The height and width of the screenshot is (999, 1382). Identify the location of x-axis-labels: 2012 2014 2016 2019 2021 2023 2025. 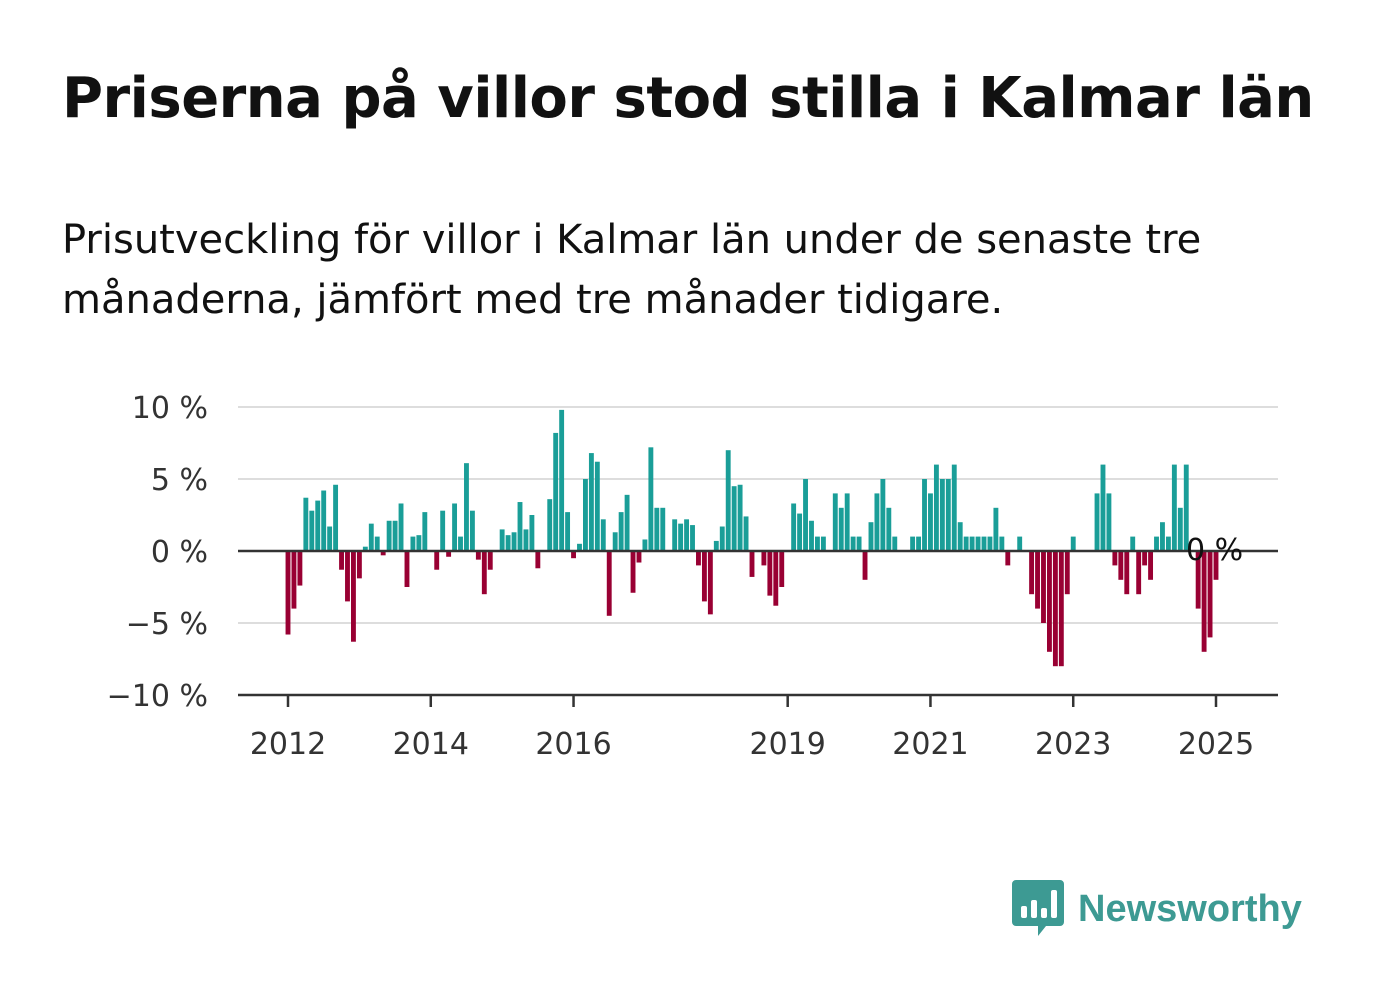
(752, 744).